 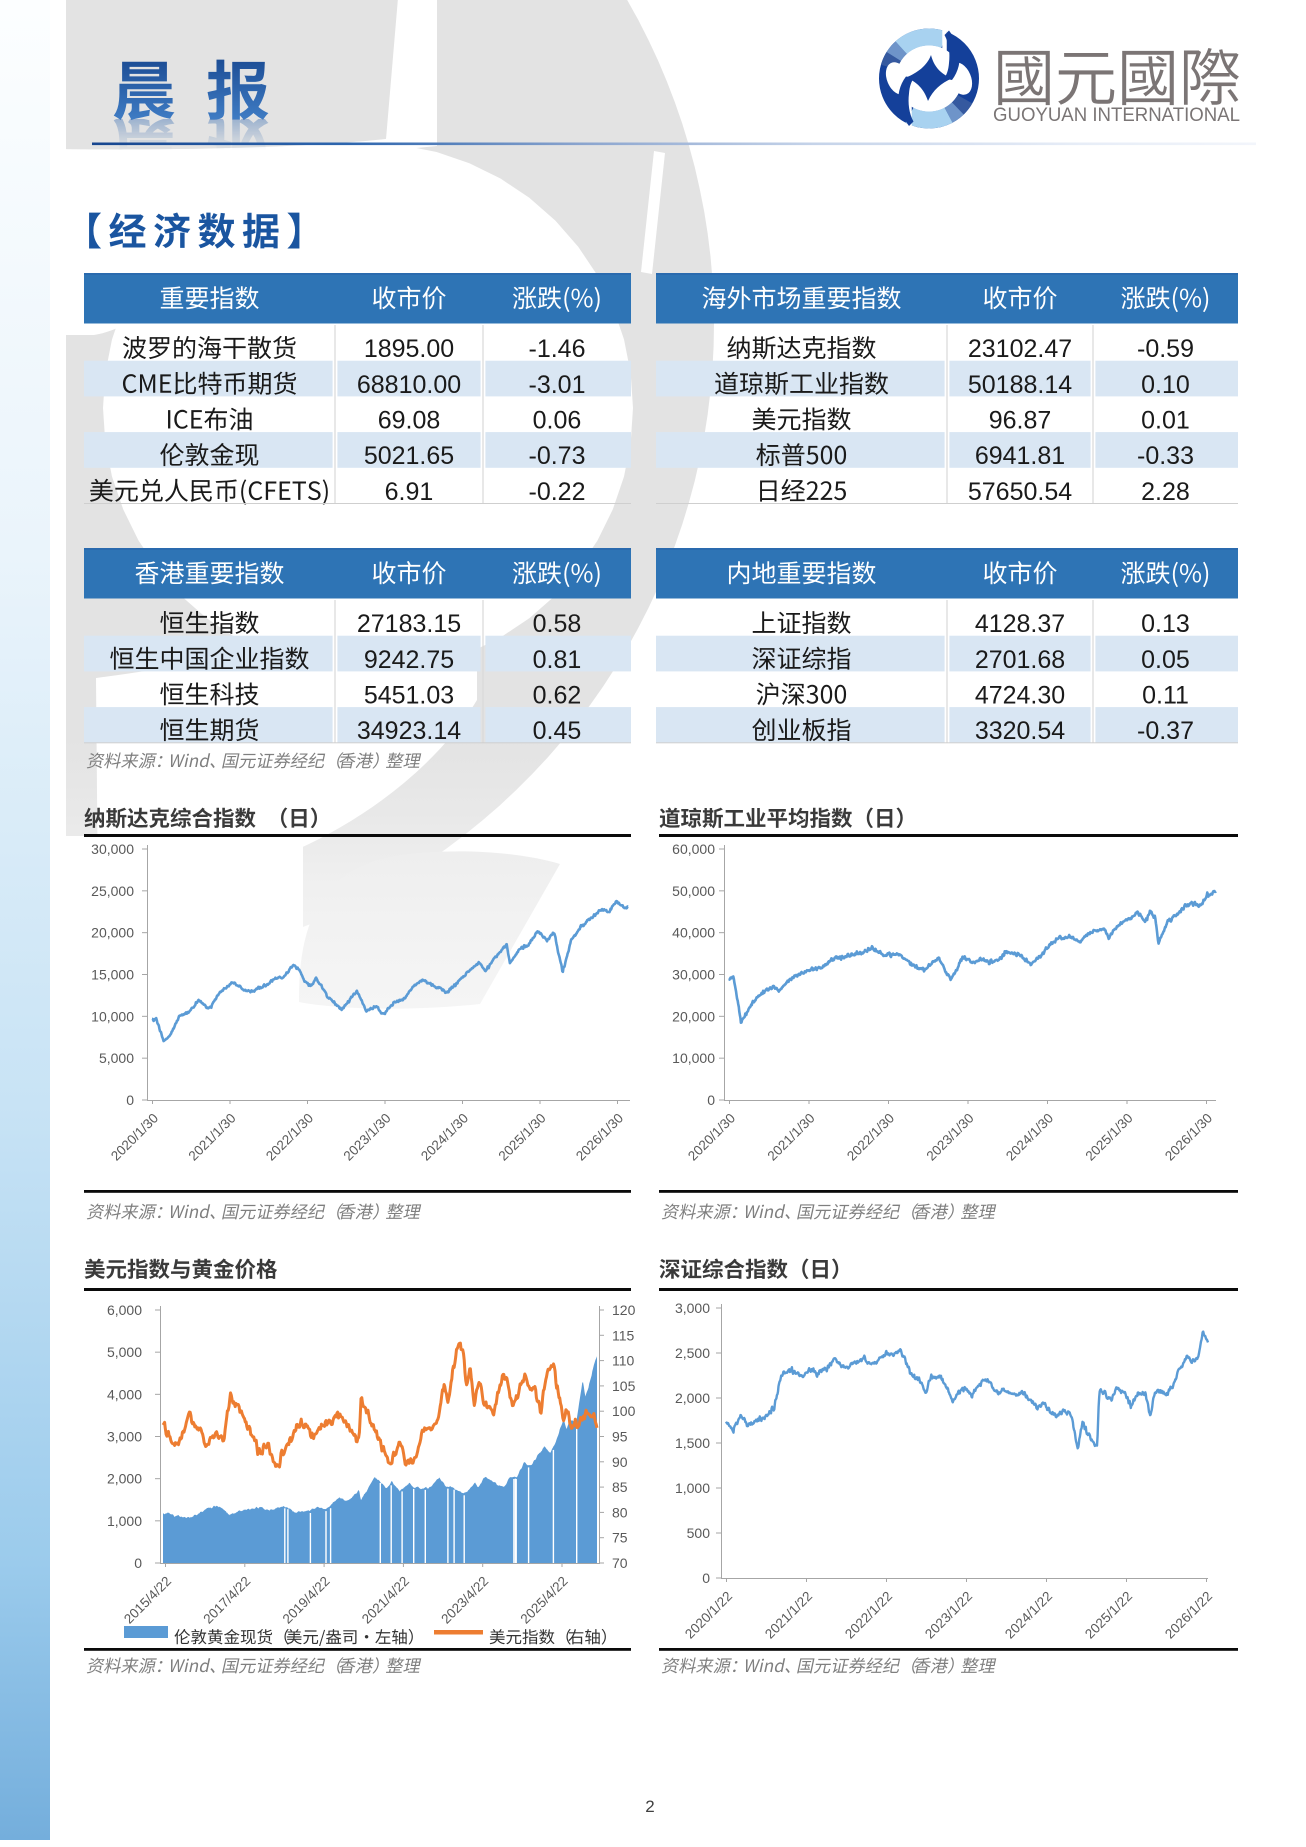 I want to click on svg-text: 110, so click(x=623, y=1361).